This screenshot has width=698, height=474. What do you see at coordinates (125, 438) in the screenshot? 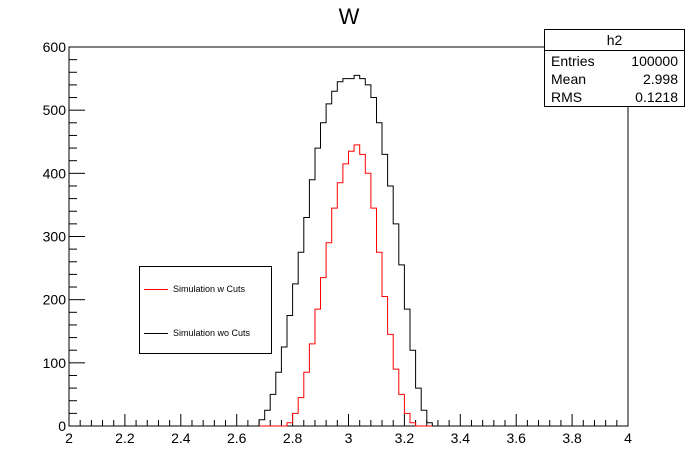
I see `x-tick-label: 2.2` at bounding box center [125, 438].